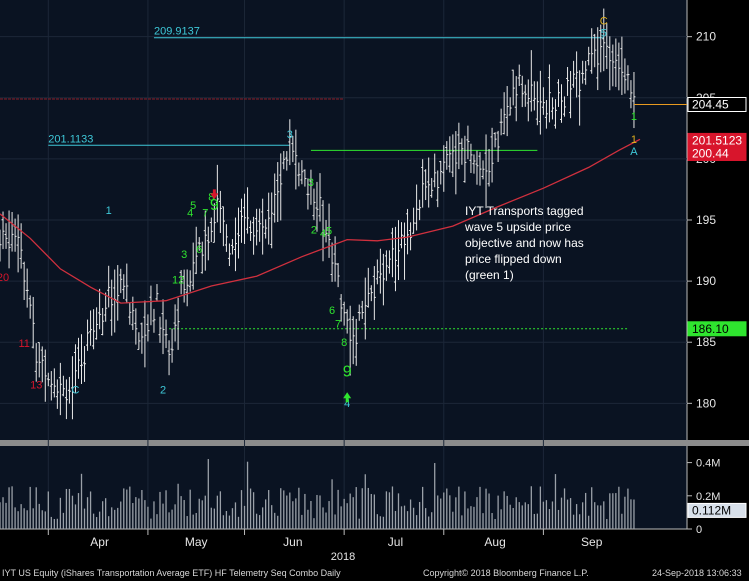 The width and height of the screenshot is (749, 581). Describe the element at coordinates (494, 542) in the screenshot. I see `month-label: Aug` at that location.